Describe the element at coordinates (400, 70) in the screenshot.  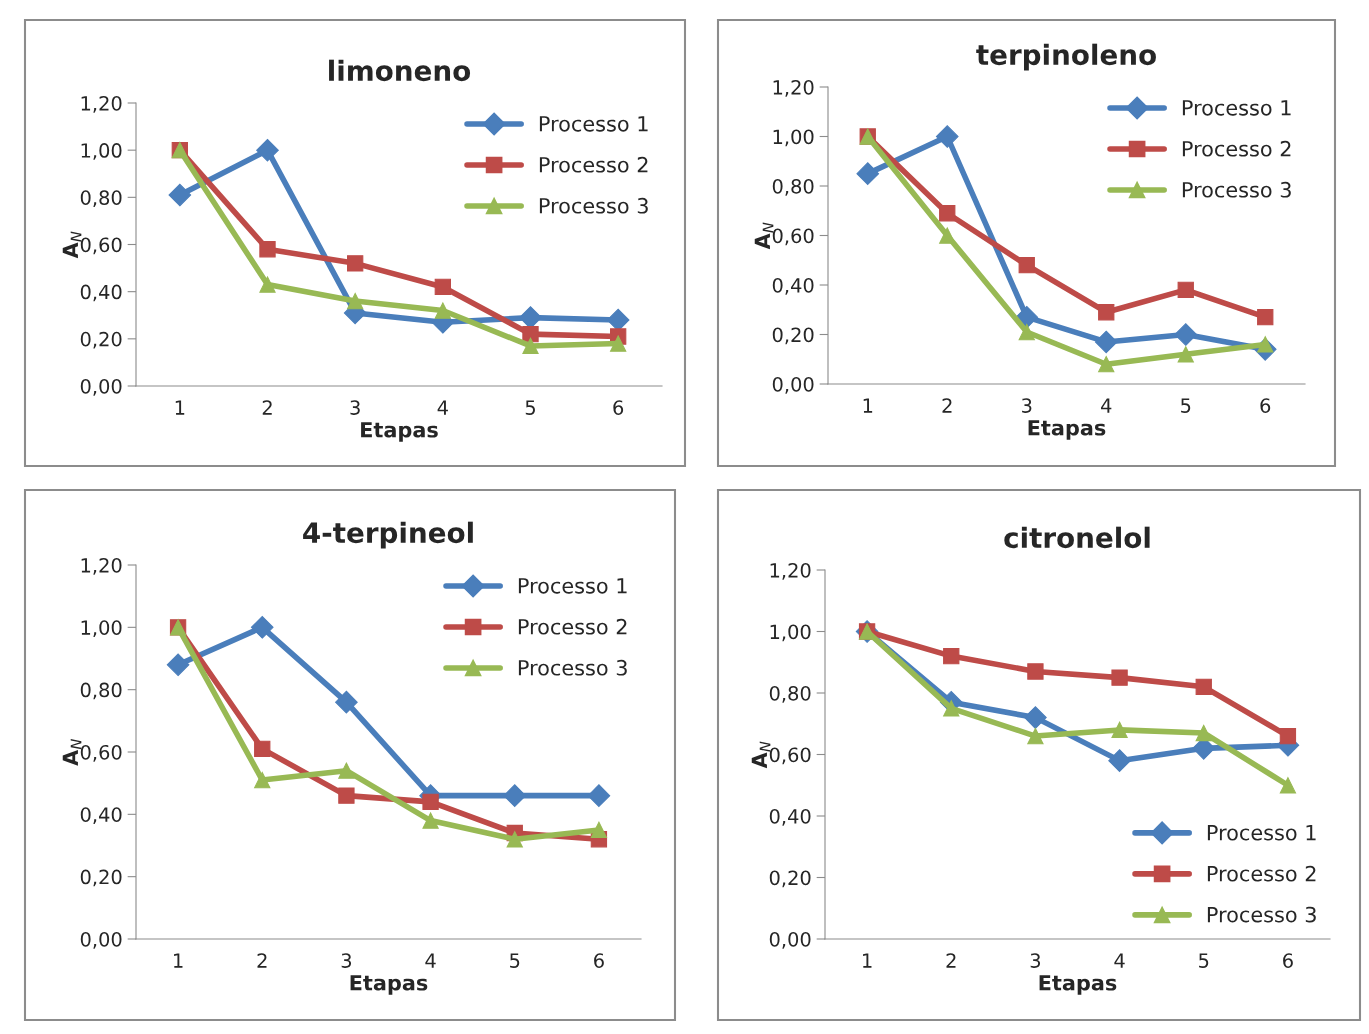
I see `chart-title: limoneno` at that location.